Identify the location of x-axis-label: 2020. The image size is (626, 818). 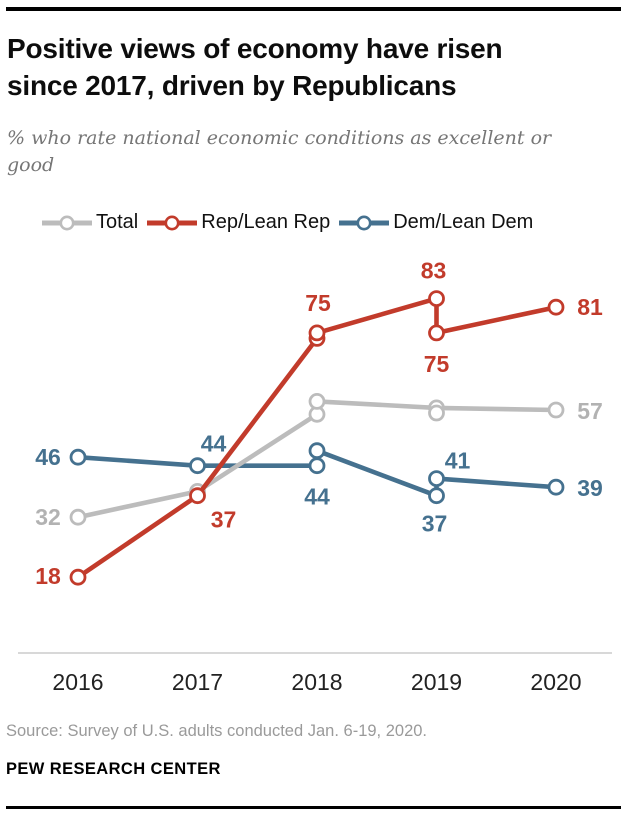
(555, 682).